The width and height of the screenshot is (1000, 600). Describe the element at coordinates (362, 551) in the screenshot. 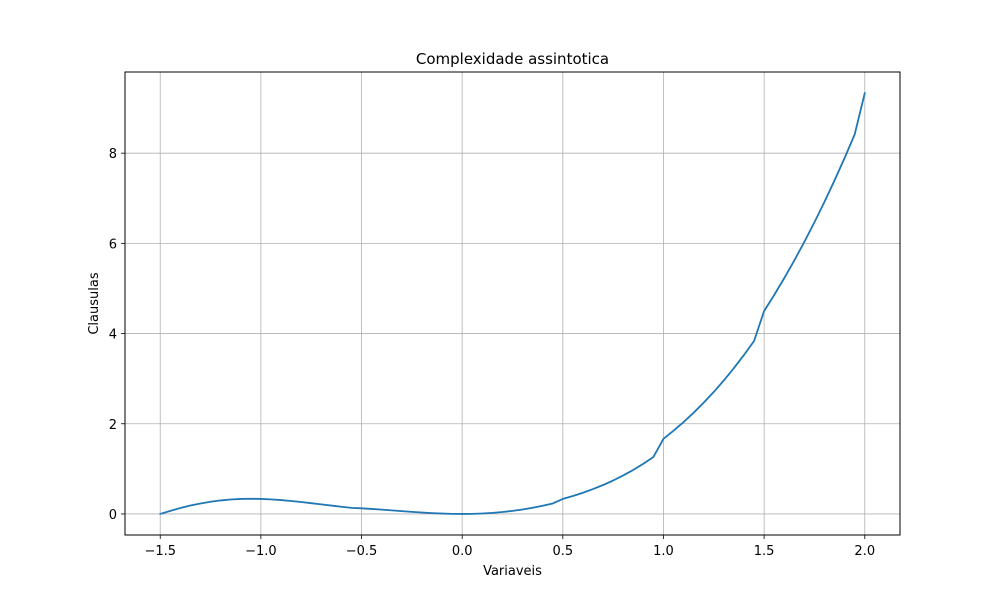

I see `x-tick-label: −0.5` at that location.